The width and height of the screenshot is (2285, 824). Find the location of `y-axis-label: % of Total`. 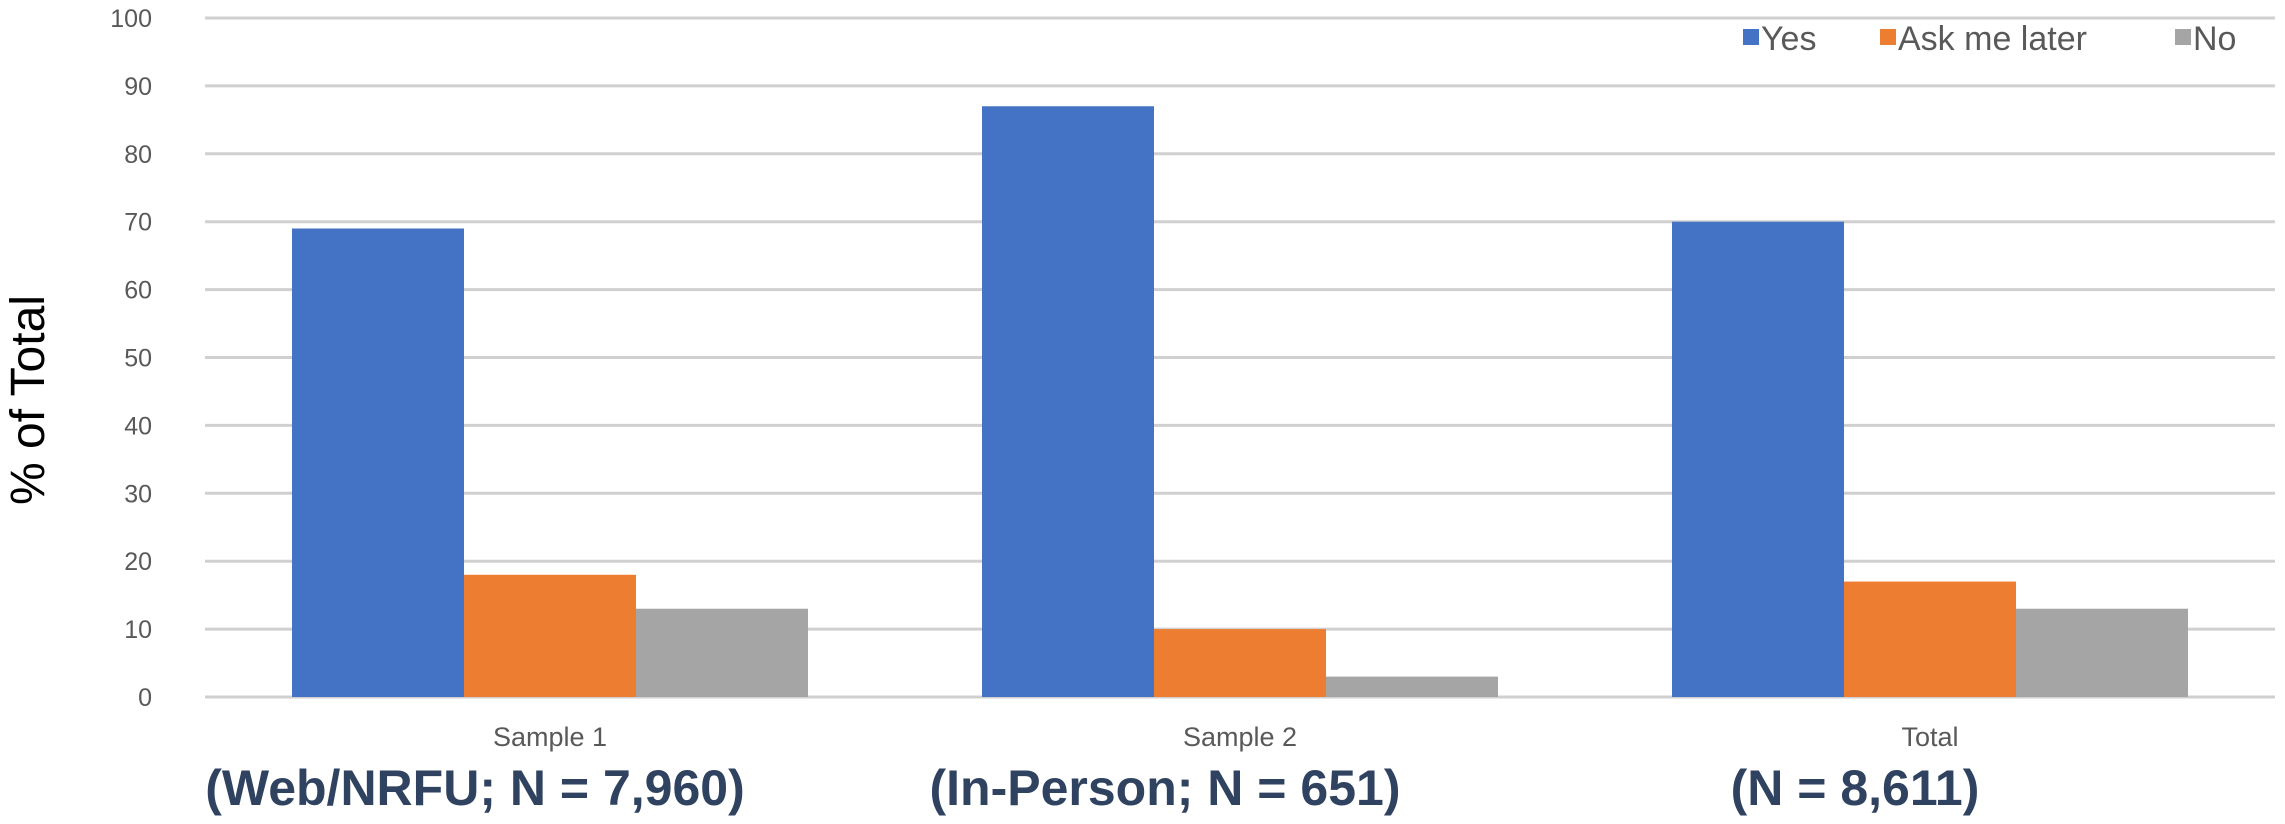

y-axis-label: % of Total is located at coordinates (28, 400).